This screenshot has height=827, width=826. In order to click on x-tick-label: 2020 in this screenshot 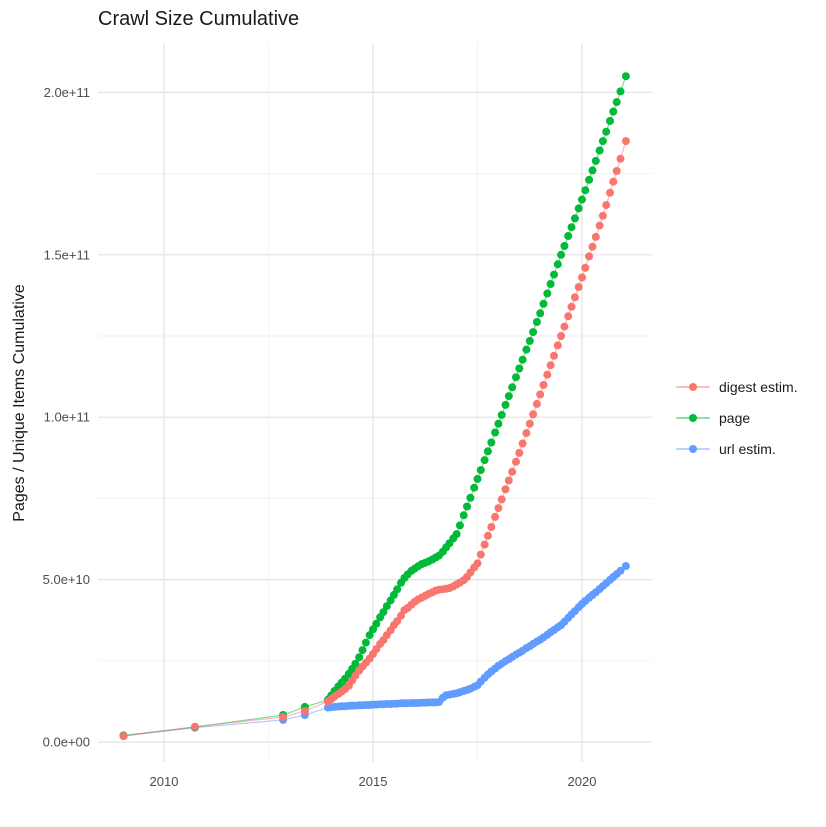, I will do `click(582, 781)`.